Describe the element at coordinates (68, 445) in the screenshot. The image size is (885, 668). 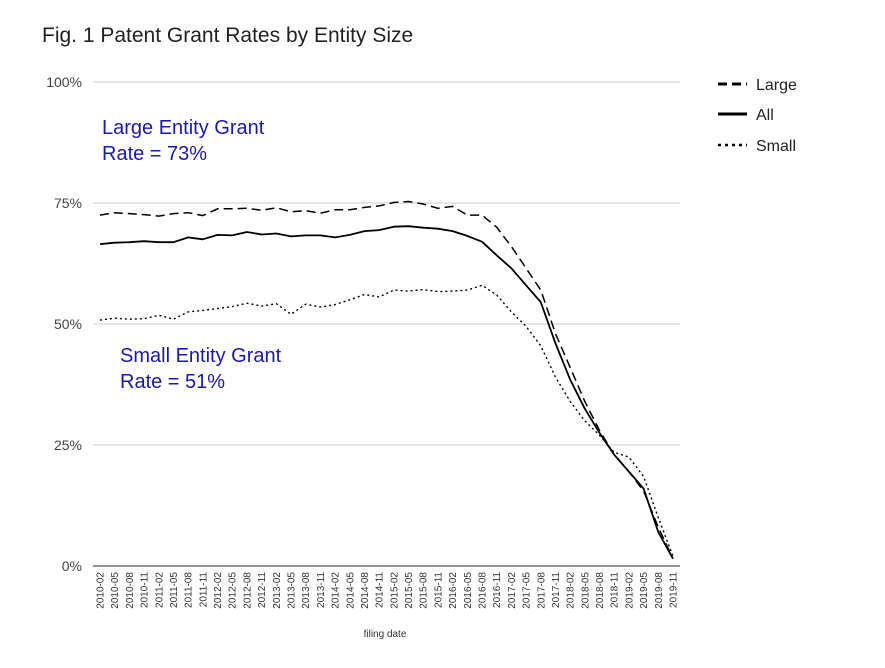
I see `y-tick-label: 25%` at that location.